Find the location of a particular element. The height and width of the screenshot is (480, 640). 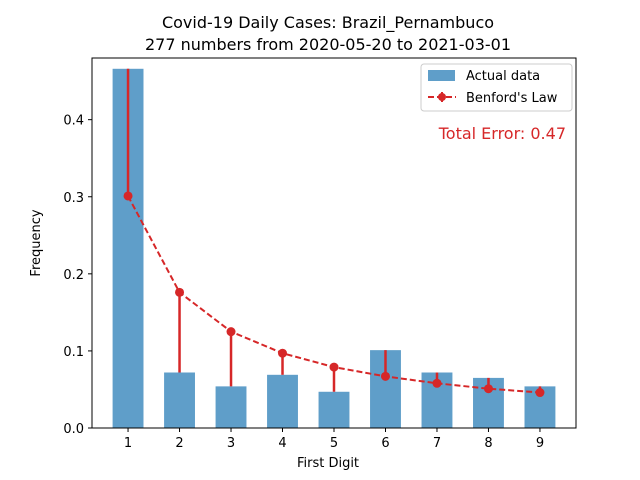

legend-marker-swatch is located at coordinates (442, 97).